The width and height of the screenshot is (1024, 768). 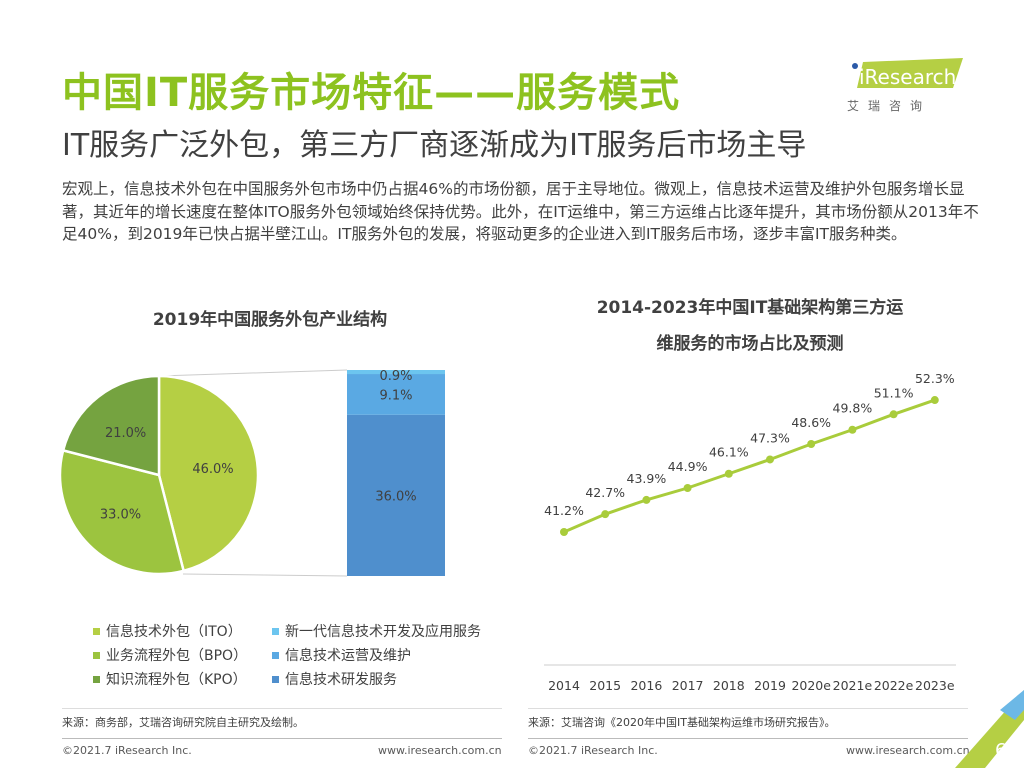 I want to click on logo-icon: iResearch 艾瑞咨询, so click(x=905, y=85).